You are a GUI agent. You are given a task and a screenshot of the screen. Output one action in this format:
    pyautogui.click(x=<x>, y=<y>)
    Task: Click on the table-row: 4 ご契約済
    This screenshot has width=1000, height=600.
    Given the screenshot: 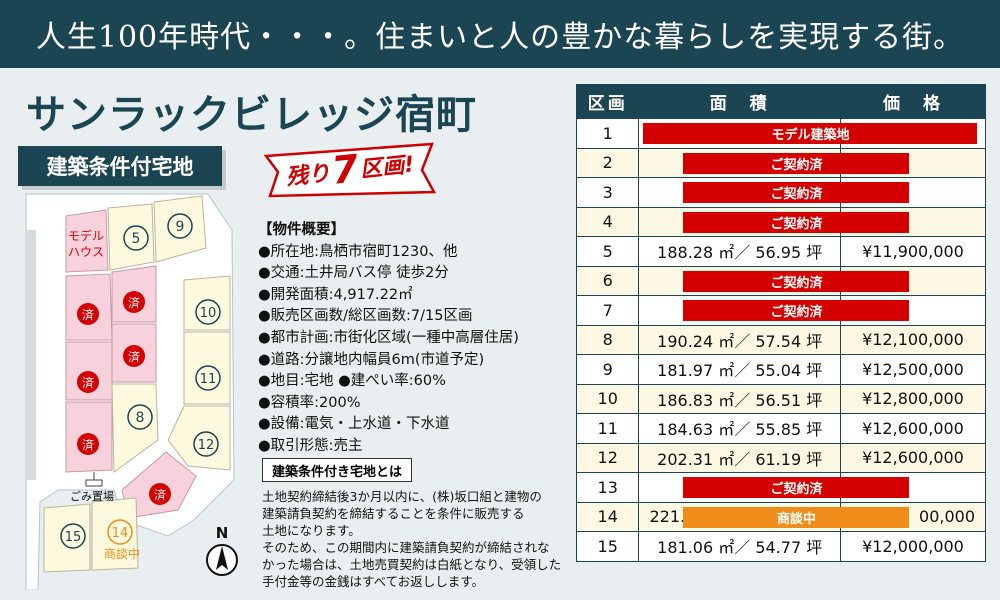 What is the action you would take?
    pyautogui.click(x=781, y=221)
    